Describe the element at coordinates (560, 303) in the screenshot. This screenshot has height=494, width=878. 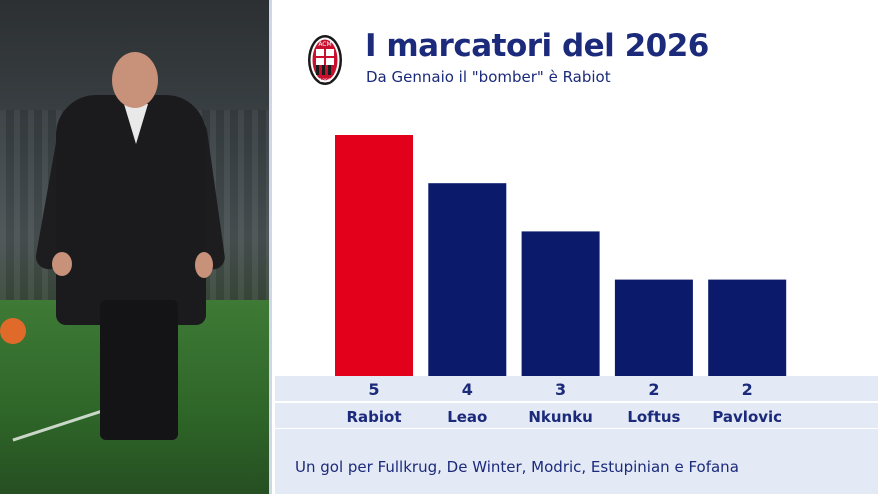
I see `bar-nkunku` at that location.